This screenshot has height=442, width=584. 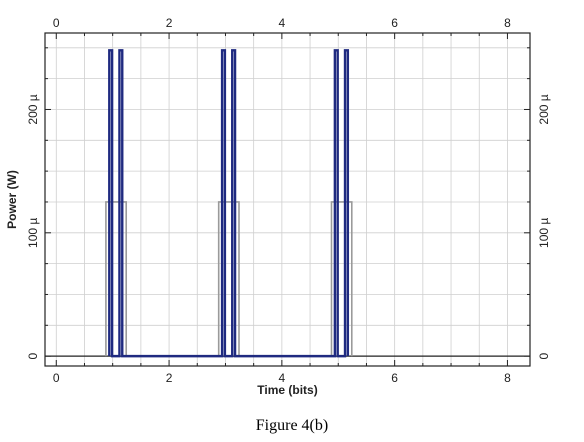 What do you see at coordinates (544, 109) in the screenshot?
I see `y-tick-label-right: 200 µ` at bounding box center [544, 109].